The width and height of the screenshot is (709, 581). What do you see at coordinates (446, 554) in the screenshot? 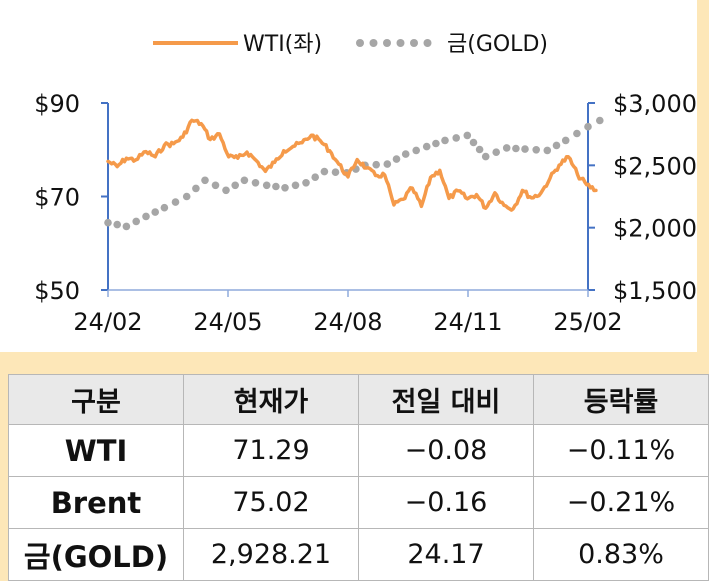
I see `gold-change: 24.17` at bounding box center [446, 554].